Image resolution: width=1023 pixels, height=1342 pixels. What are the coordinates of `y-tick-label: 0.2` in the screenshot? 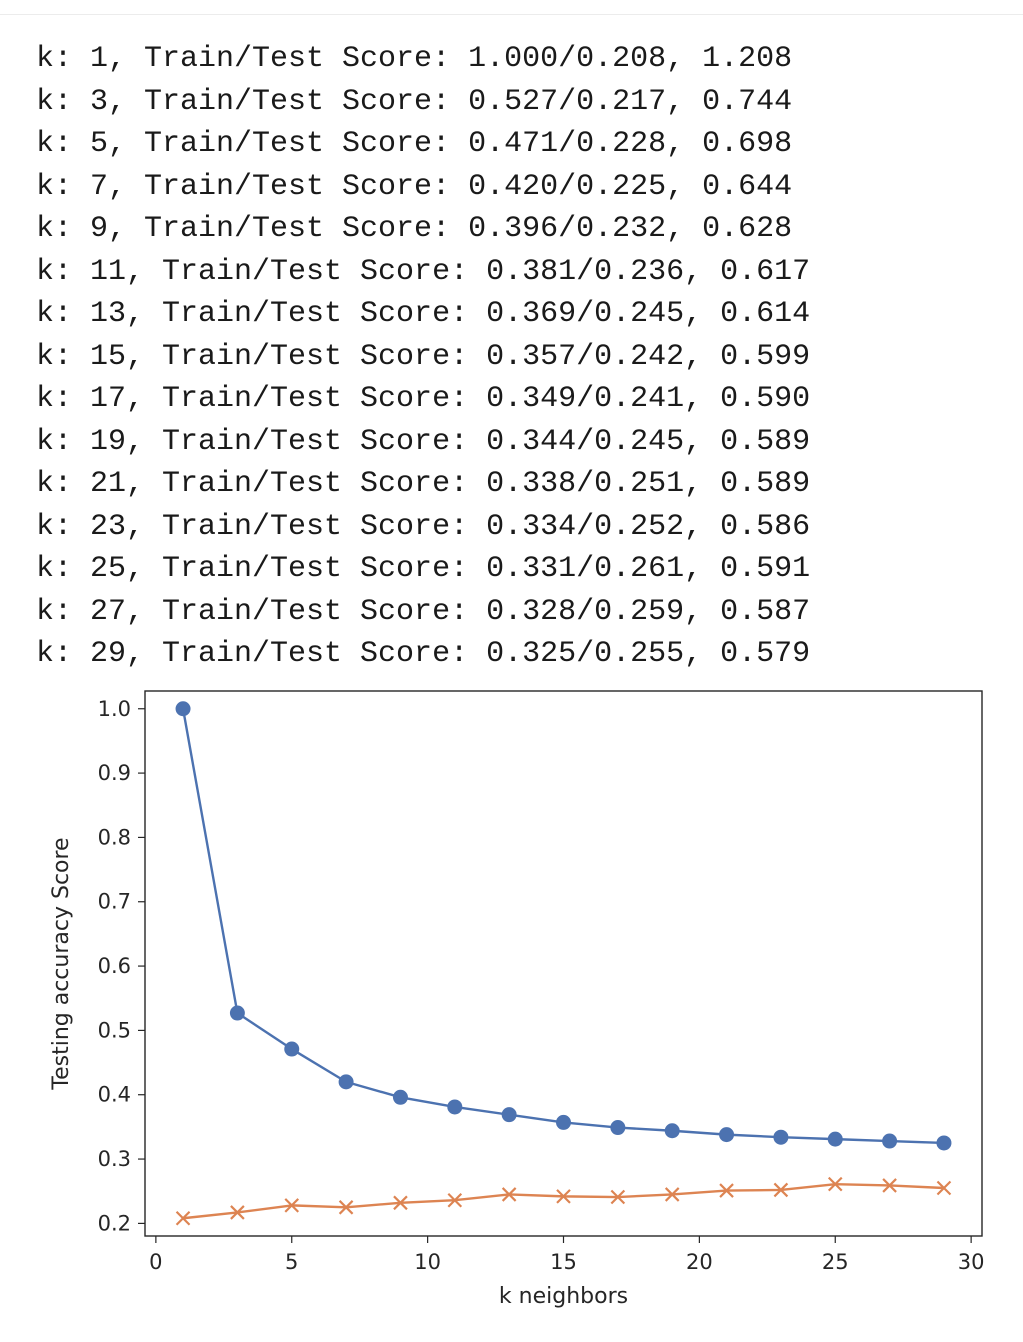 It's located at (114, 1223).